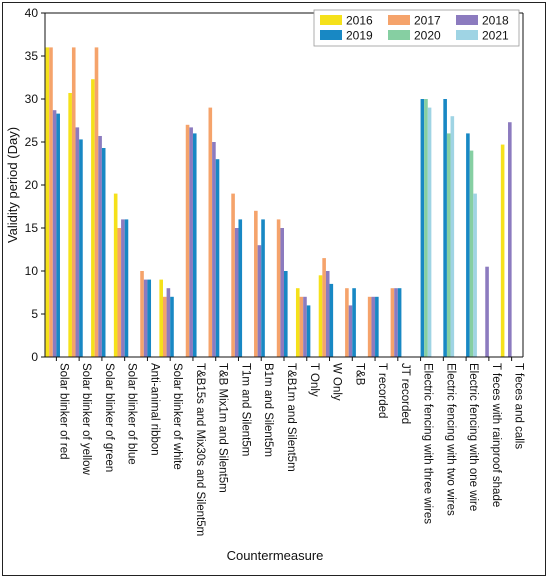 The width and height of the screenshot is (550, 580). What do you see at coordinates (519, 406) in the screenshot?
I see `x-tick-label: T feces and calls` at bounding box center [519, 406].